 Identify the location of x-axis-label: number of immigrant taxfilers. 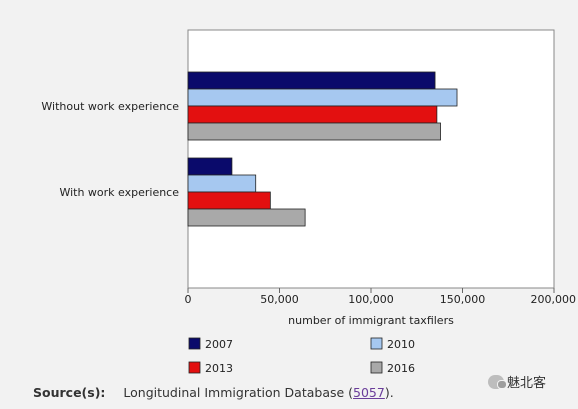
(371, 320).